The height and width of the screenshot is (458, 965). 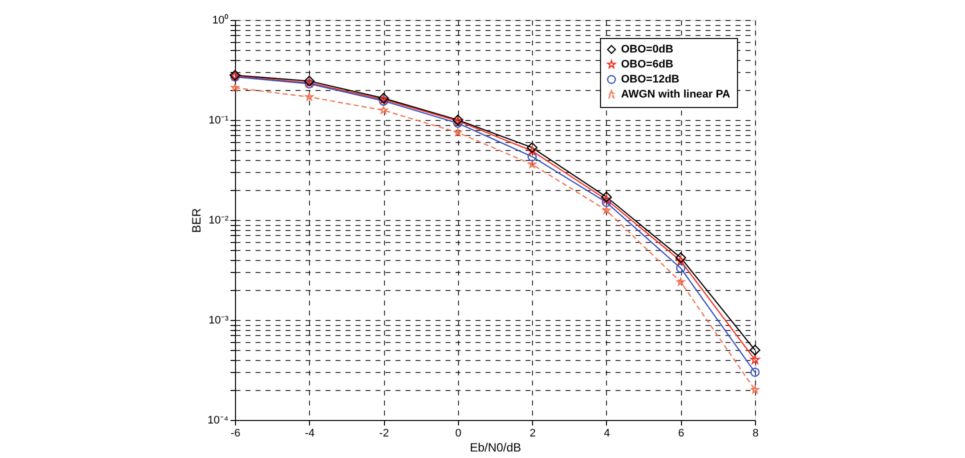 What do you see at coordinates (675, 94) in the screenshot?
I see `legend-label: AWGN with linear PA` at bounding box center [675, 94].